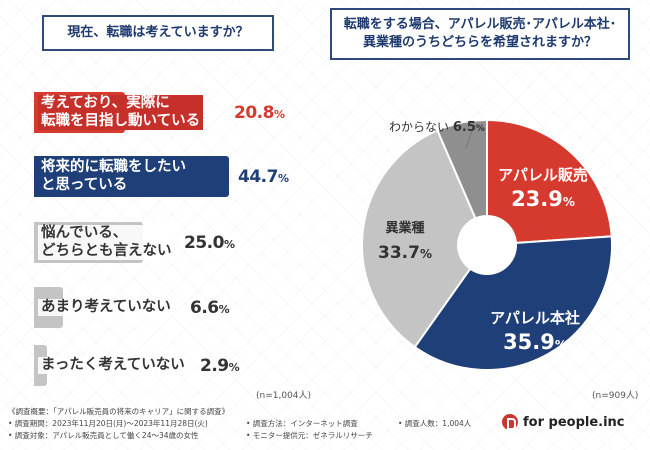  What do you see at coordinates (106, 233) in the screenshot?
I see `bar-label-line: 悩んでいる、` at bounding box center [106, 233].